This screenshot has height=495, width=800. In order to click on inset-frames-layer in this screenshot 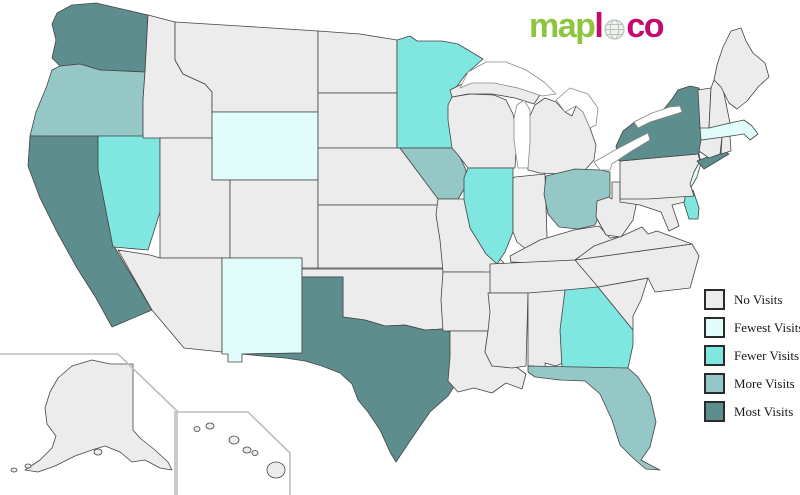, I will do `click(145, 424)`.